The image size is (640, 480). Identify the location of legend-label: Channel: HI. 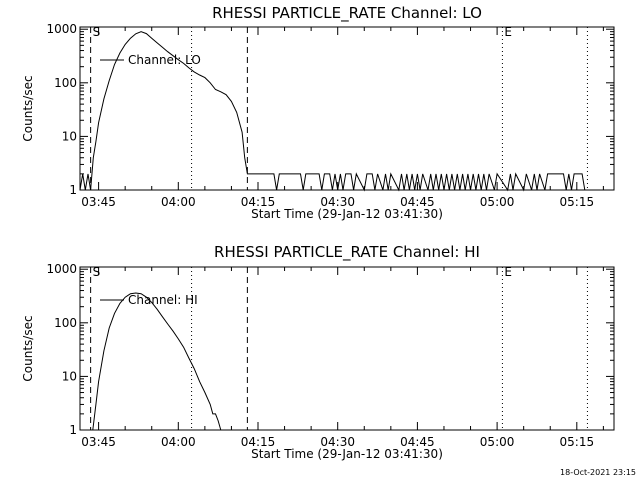
(163, 300).